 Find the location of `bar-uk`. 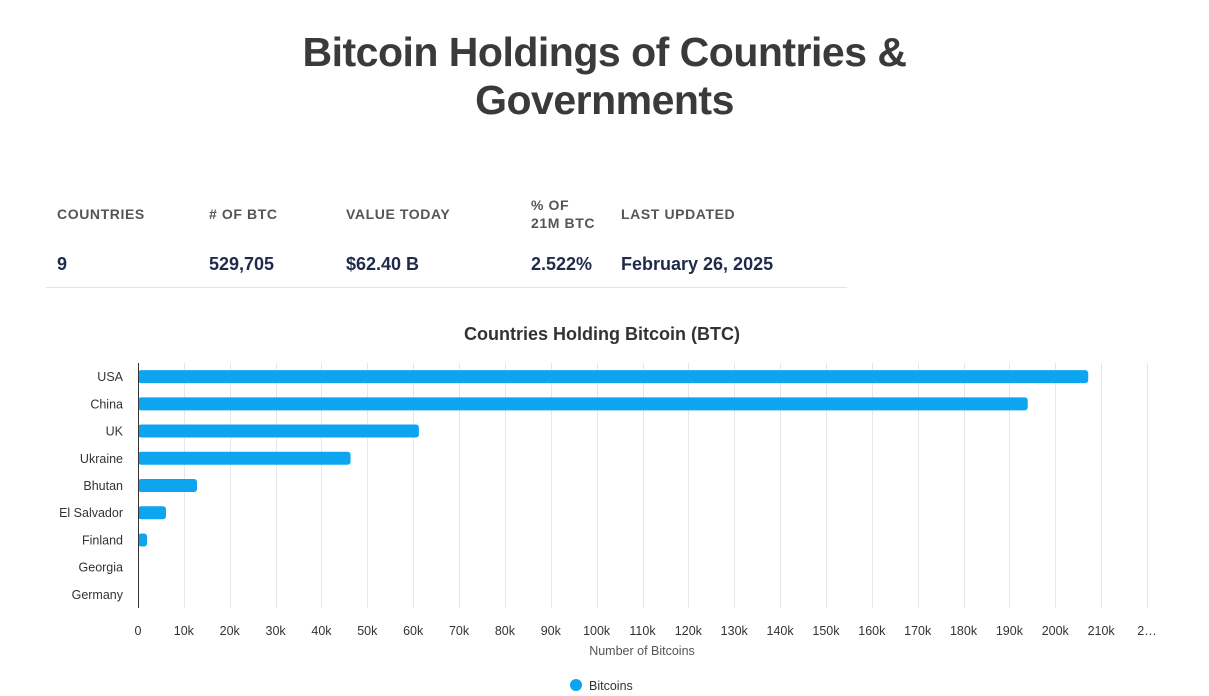

bar-uk is located at coordinates (278, 431).